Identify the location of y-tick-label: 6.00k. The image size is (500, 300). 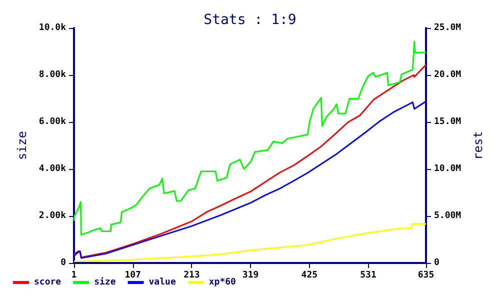
(52, 122).